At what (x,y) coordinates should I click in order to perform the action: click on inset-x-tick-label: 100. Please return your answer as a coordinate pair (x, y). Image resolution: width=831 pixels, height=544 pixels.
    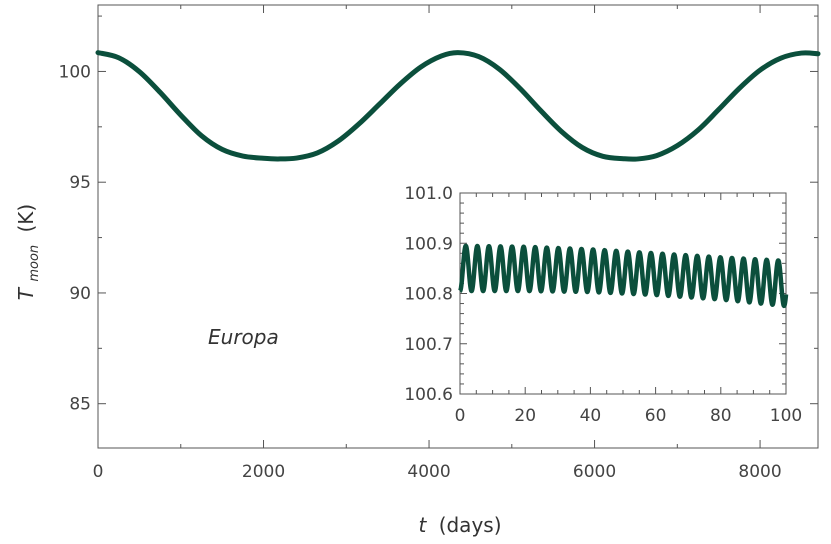
    Looking at the image, I should click on (786, 416).